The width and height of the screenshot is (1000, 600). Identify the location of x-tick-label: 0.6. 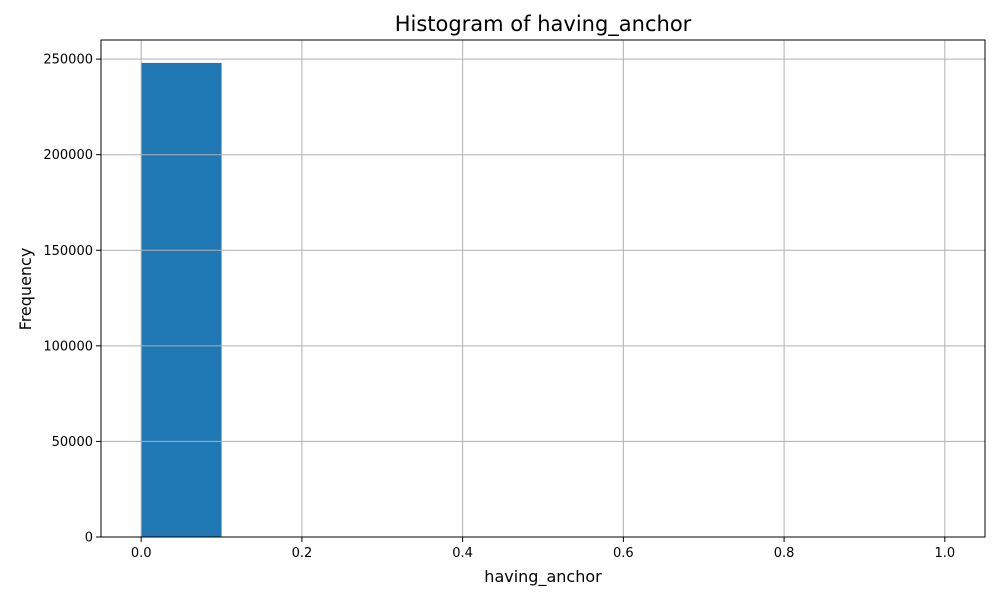
(623, 553).